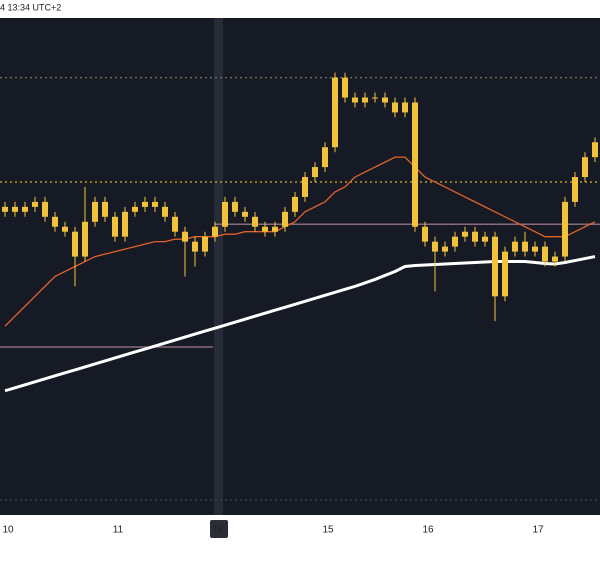 Image resolution: width=600 pixels, height=566 pixels. I want to click on x-tick-label: 15, so click(328, 530).